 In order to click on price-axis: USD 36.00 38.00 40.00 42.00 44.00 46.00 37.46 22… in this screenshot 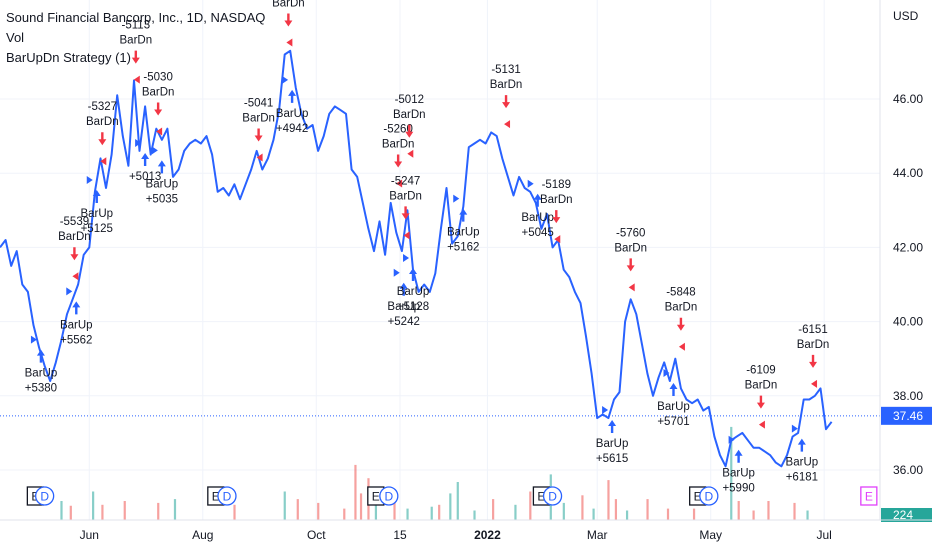, I will do `click(905, 261)`.